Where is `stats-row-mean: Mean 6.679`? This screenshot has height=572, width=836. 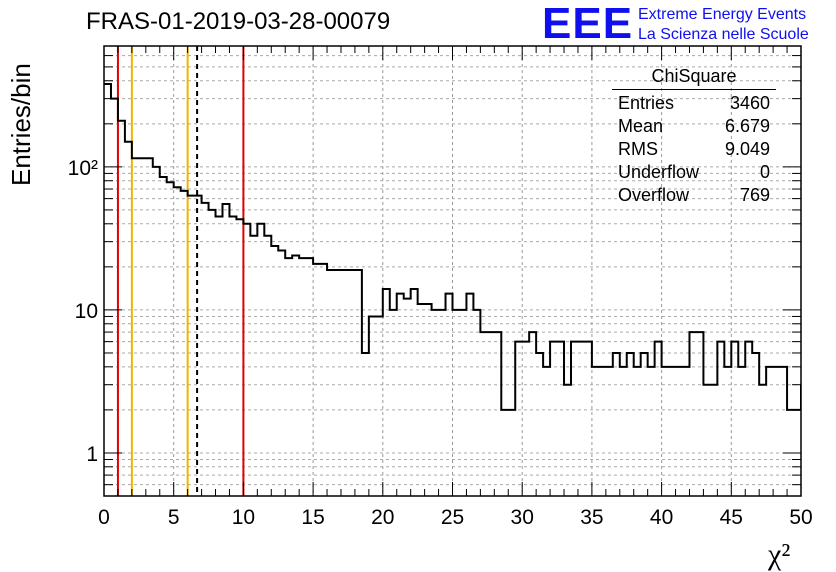
stats-row-mean: Mean 6.679 is located at coordinates (694, 127).